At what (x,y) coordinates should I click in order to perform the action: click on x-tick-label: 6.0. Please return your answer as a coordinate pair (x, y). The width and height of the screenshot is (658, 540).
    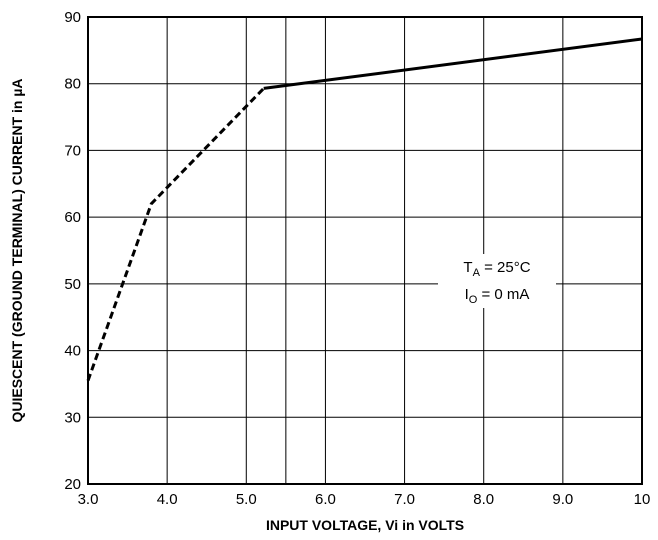
    Looking at the image, I should click on (325, 499).